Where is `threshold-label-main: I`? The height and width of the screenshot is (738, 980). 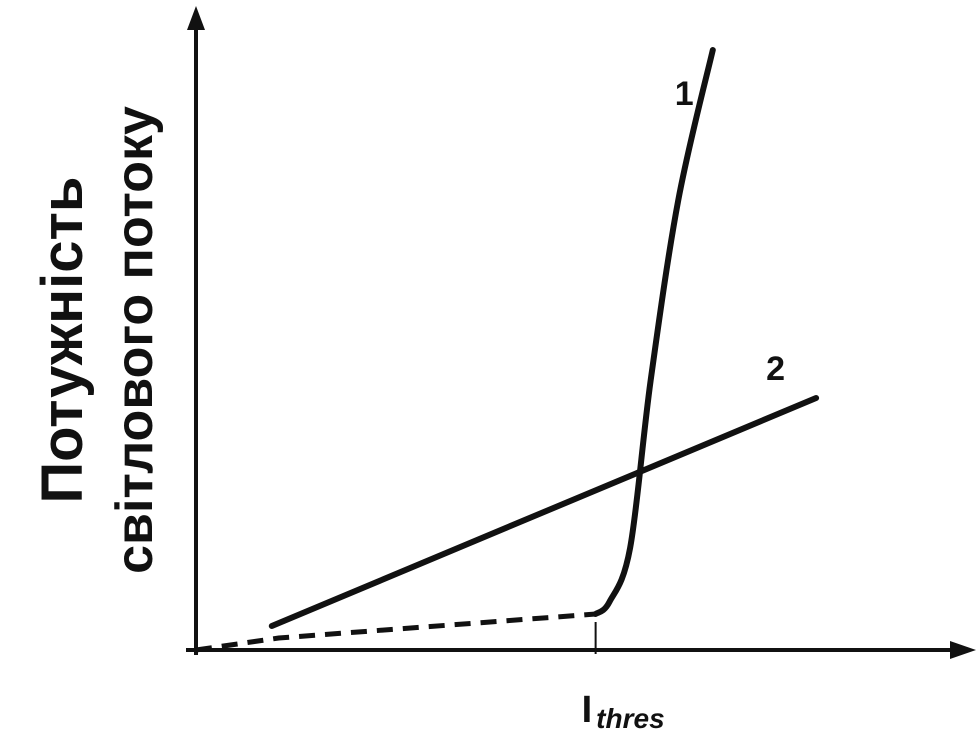
threshold-label-main: I is located at coordinates (587, 710).